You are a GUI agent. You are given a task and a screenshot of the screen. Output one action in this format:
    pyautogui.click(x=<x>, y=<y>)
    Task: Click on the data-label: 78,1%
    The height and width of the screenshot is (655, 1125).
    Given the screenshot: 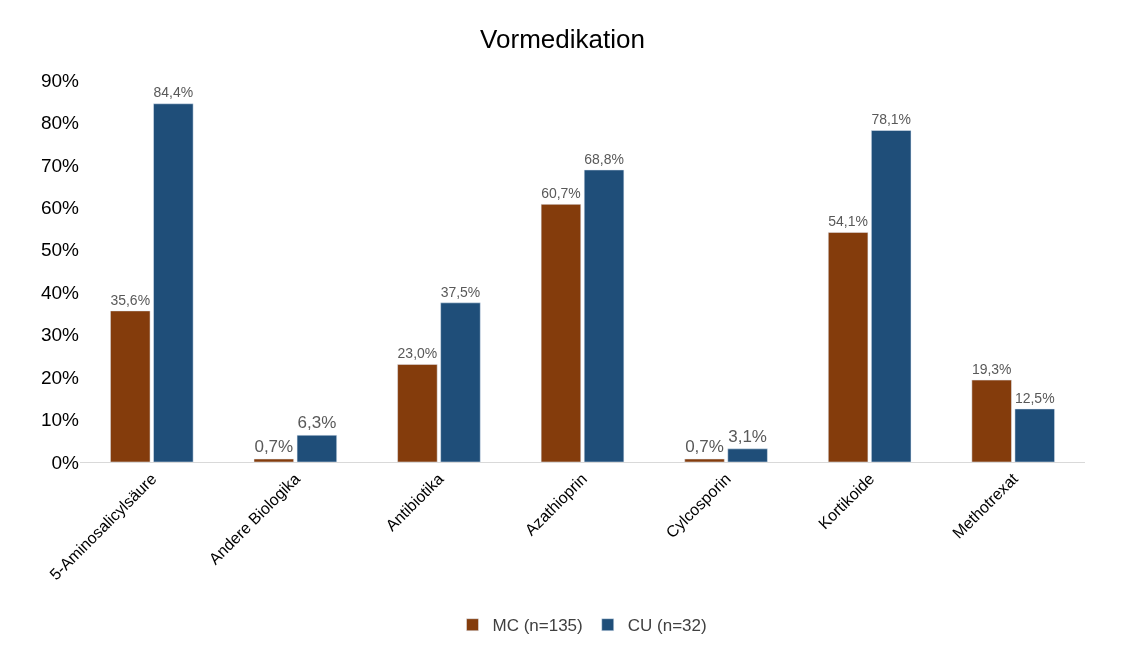 What is the action you would take?
    pyautogui.click(x=891, y=119)
    